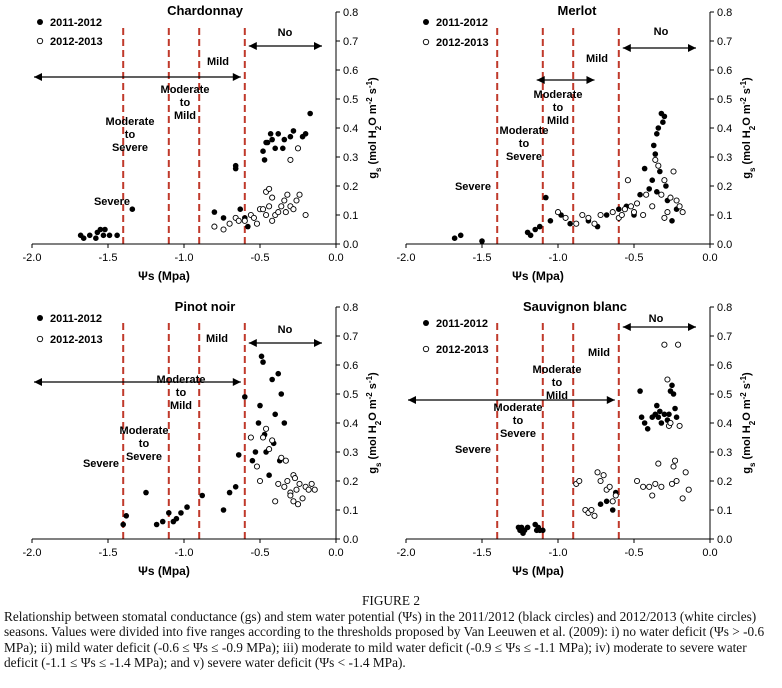 This screenshot has height=688, width=782. What do you see at coordinates (101, 464) in the screenshot?
I see `range-label-0: Severe` at bounding box center [101, 464].